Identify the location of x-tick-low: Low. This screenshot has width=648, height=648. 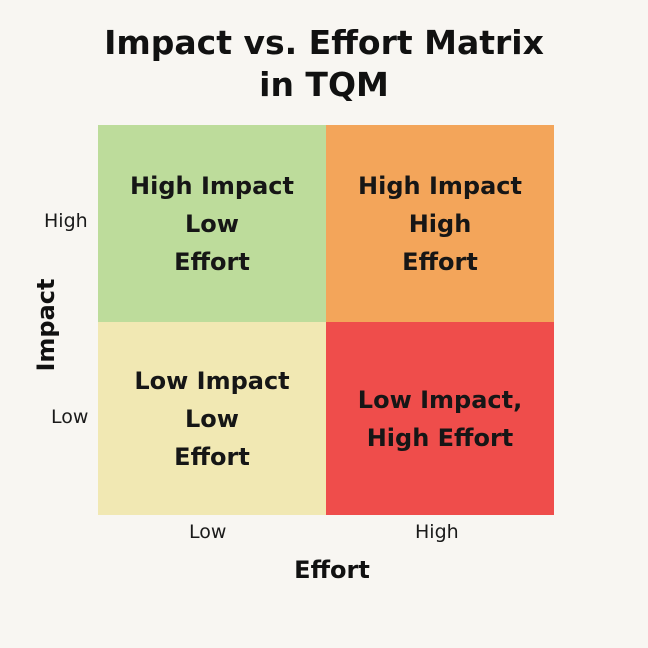
(208, 532).